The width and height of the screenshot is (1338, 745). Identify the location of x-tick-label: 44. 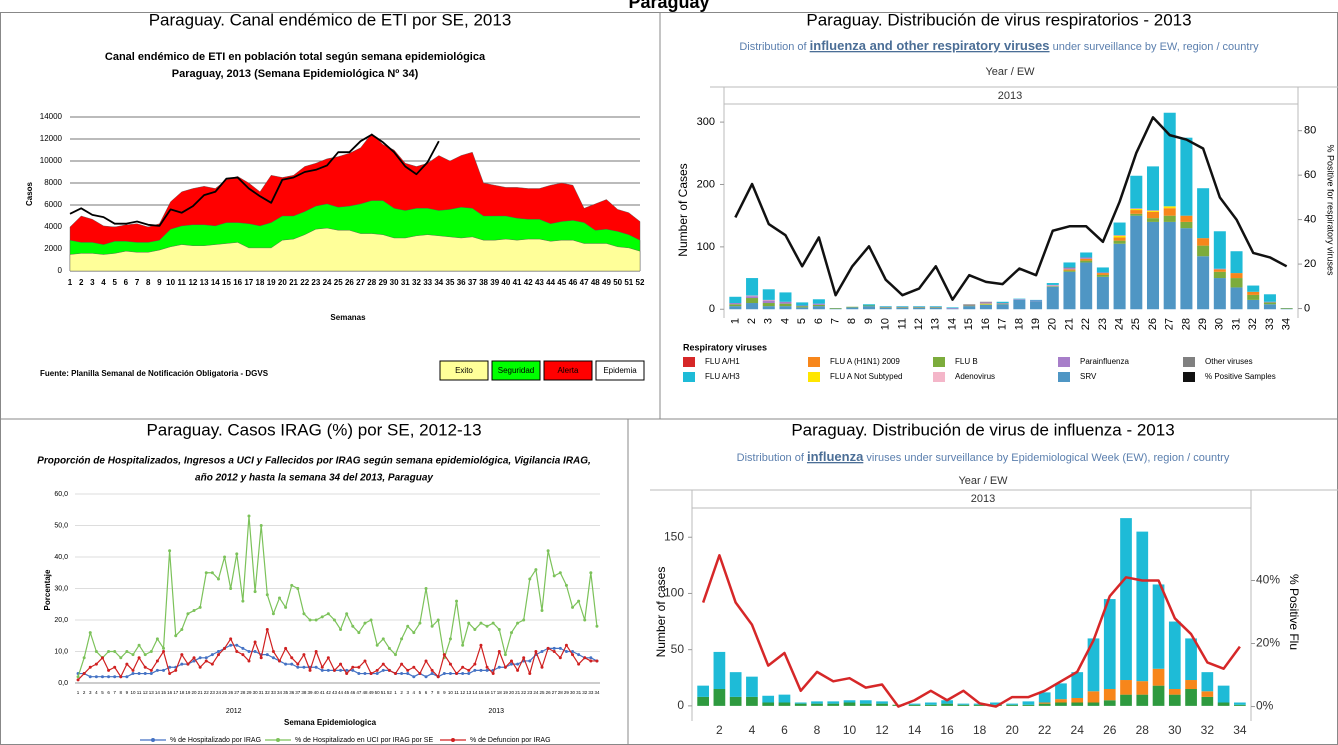
(550, 282).